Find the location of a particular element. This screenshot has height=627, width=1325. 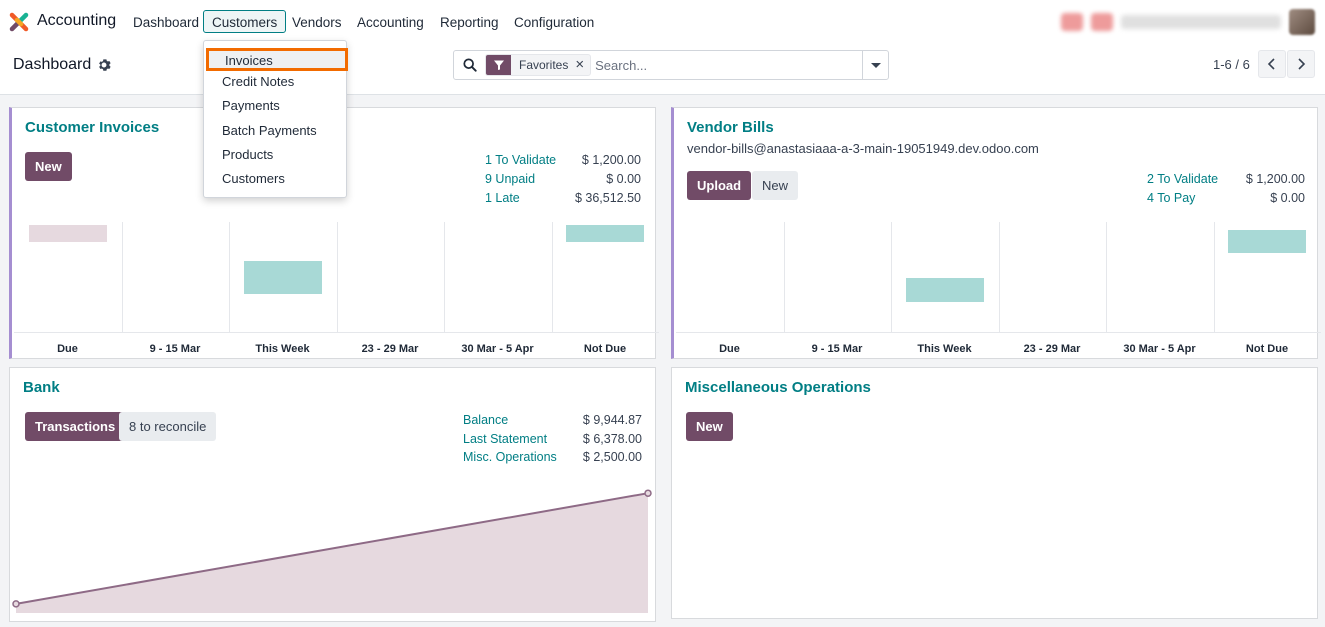

breadcrumb: Dashboard is located at coordinates (62, 65).